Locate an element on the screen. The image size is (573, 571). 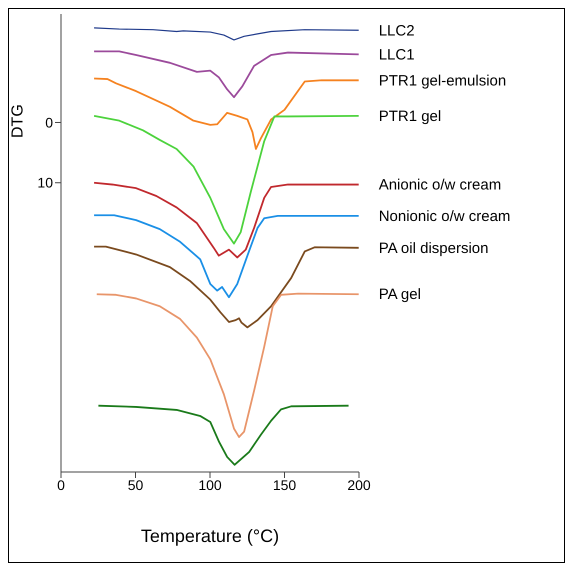
series-label: LLC2 is located at coordinates (396, 31).